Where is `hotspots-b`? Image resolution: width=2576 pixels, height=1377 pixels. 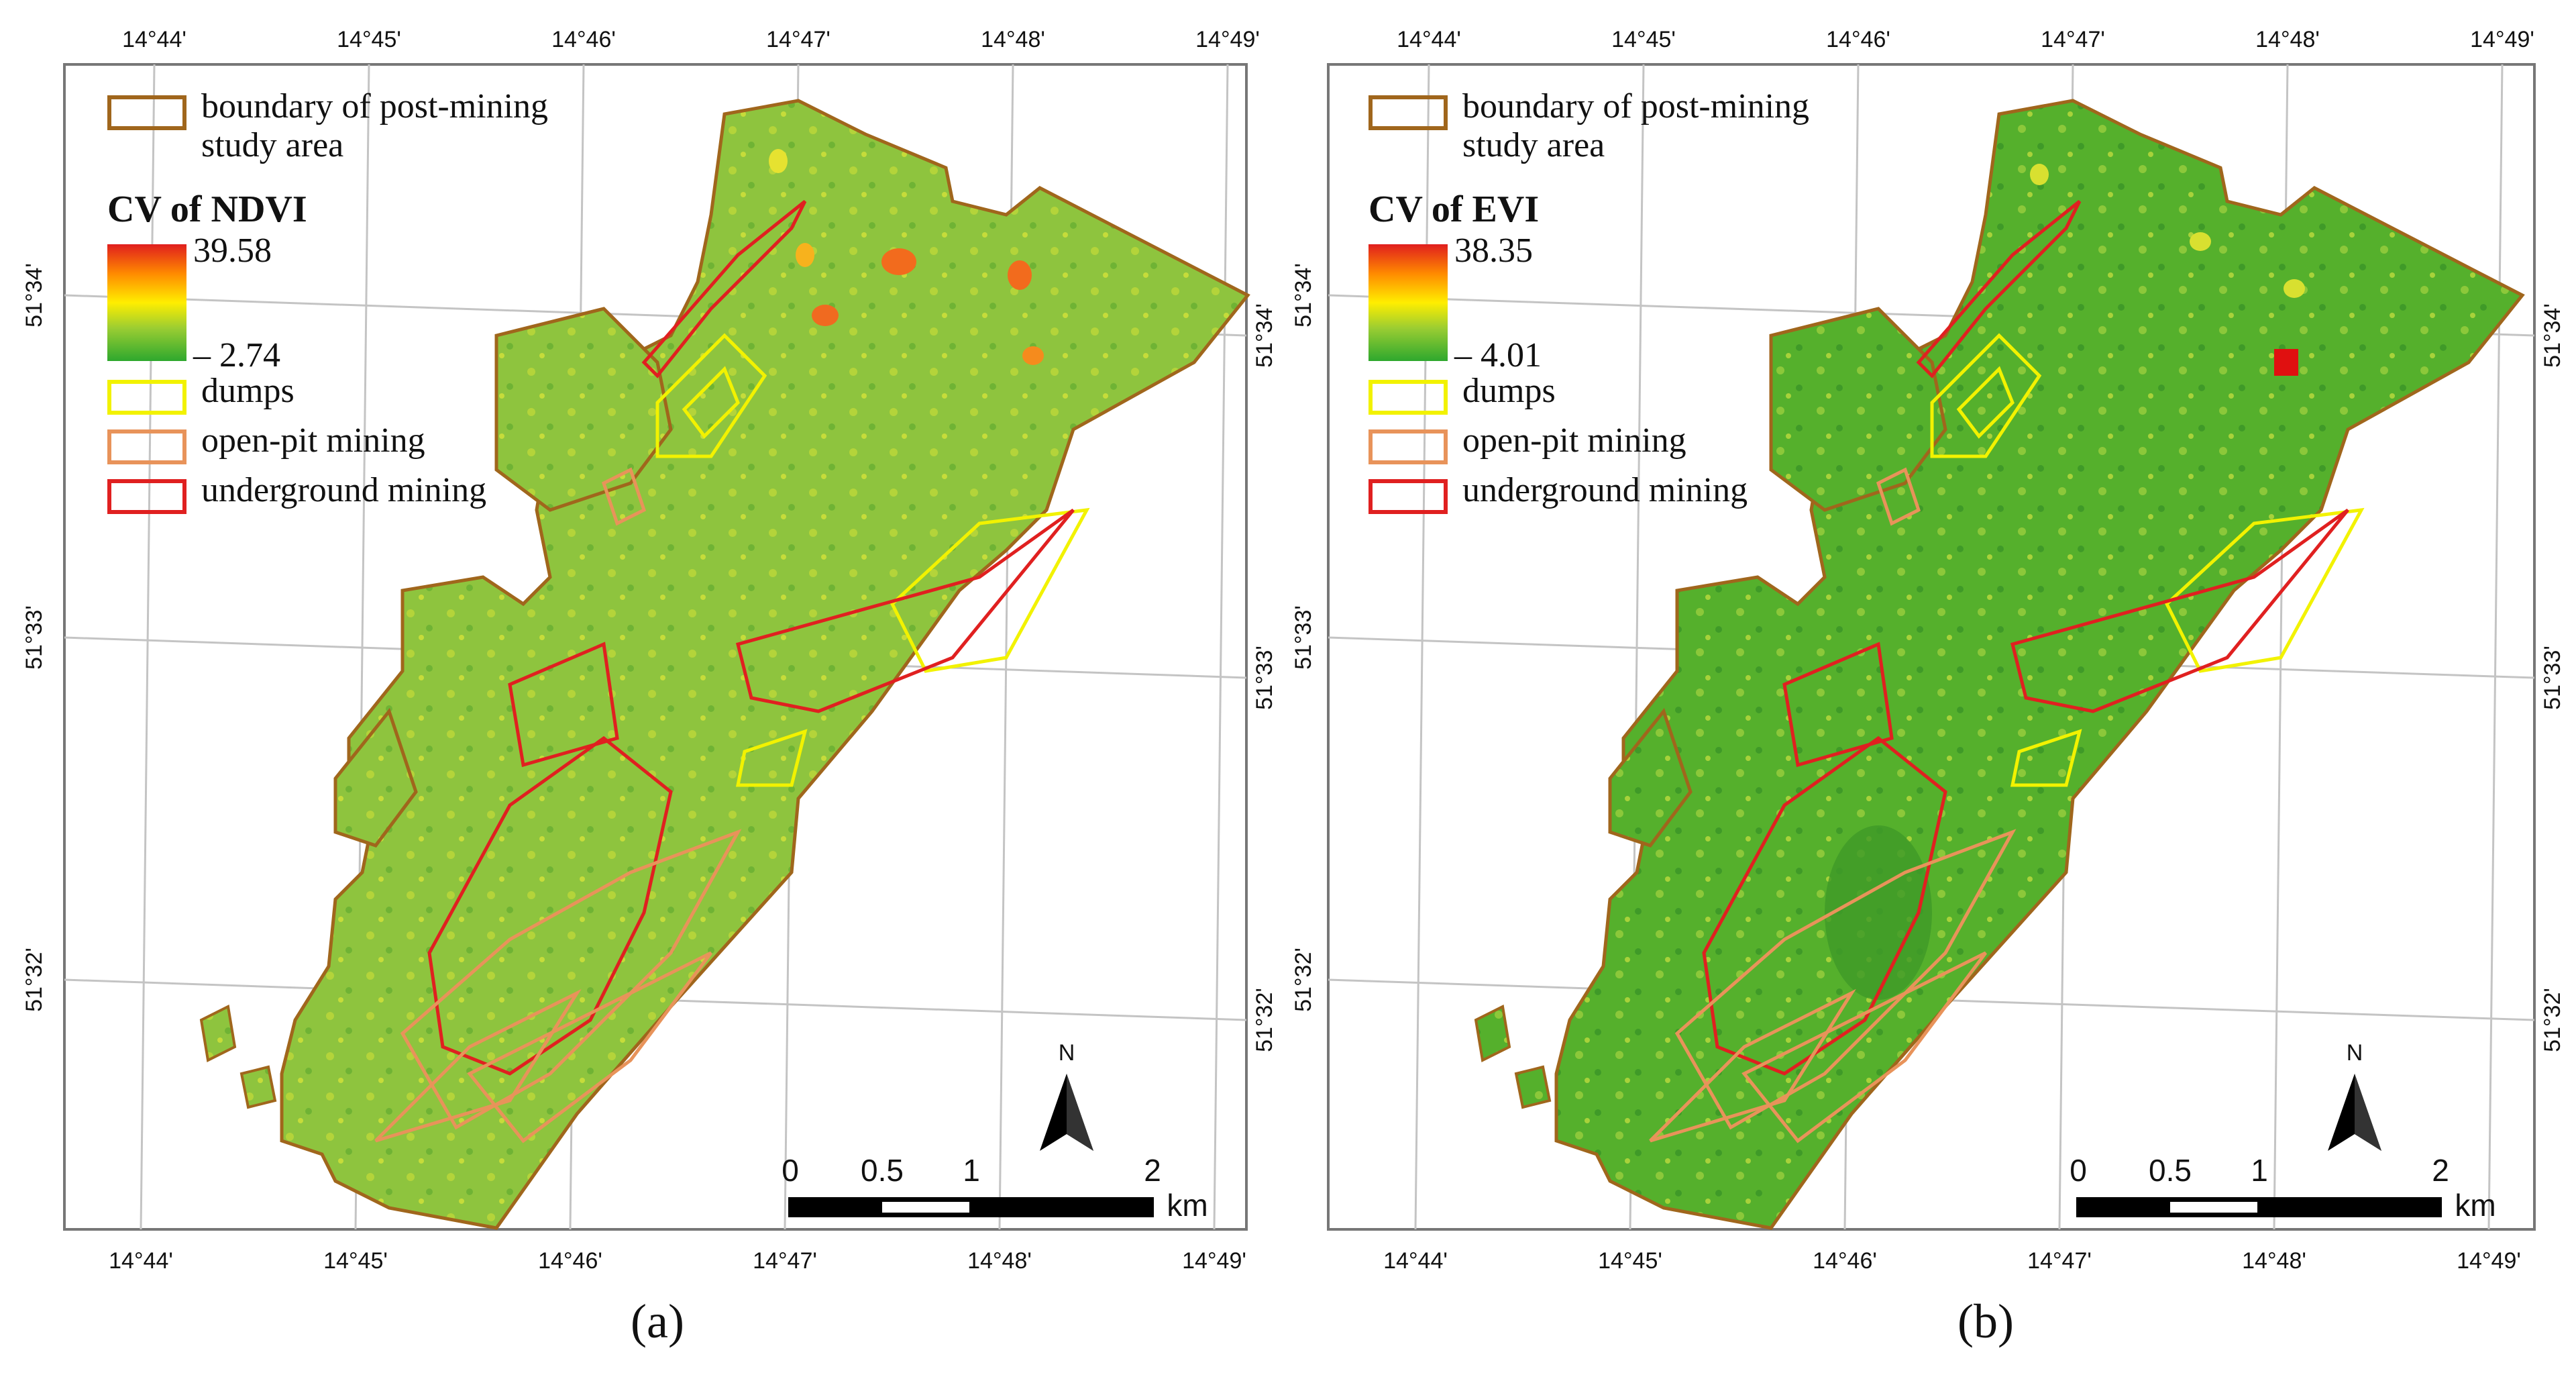 hotspots-b is located at coordinates (2167, 270).